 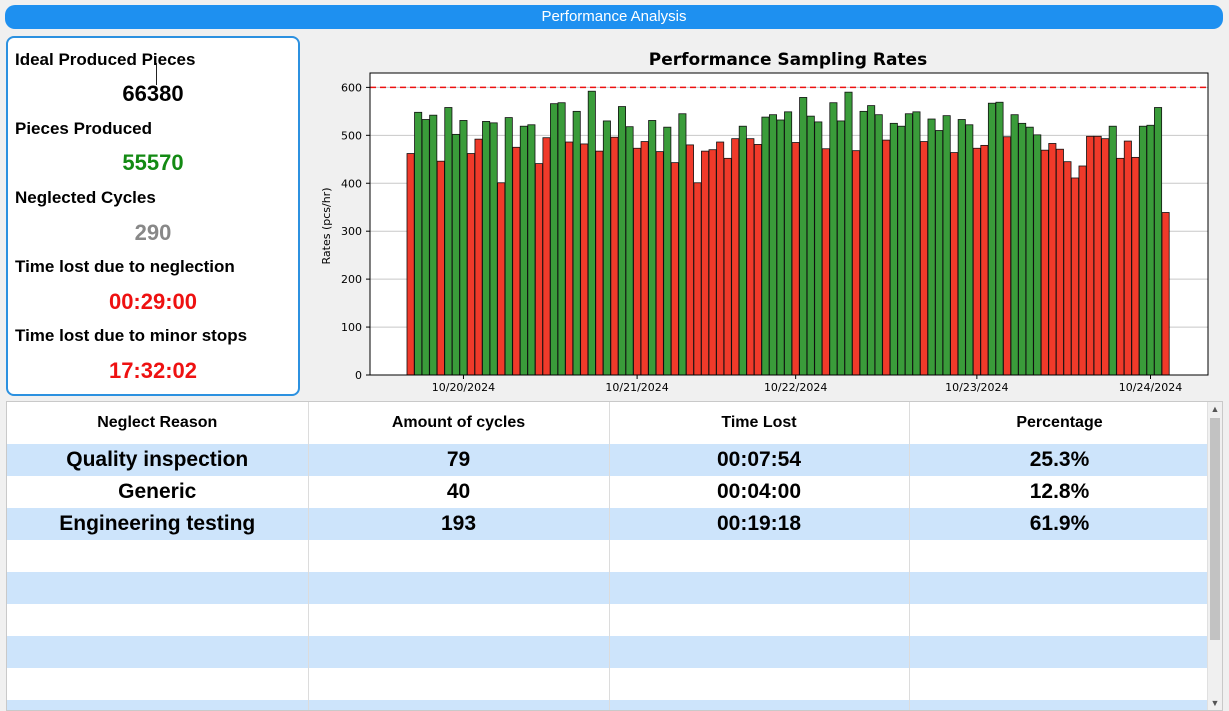 What do you see at coordinates (1215, 409) in the screenshot?
I see `scroll-up-arrow-icon: ▲` at bounding box center [1215, 409].